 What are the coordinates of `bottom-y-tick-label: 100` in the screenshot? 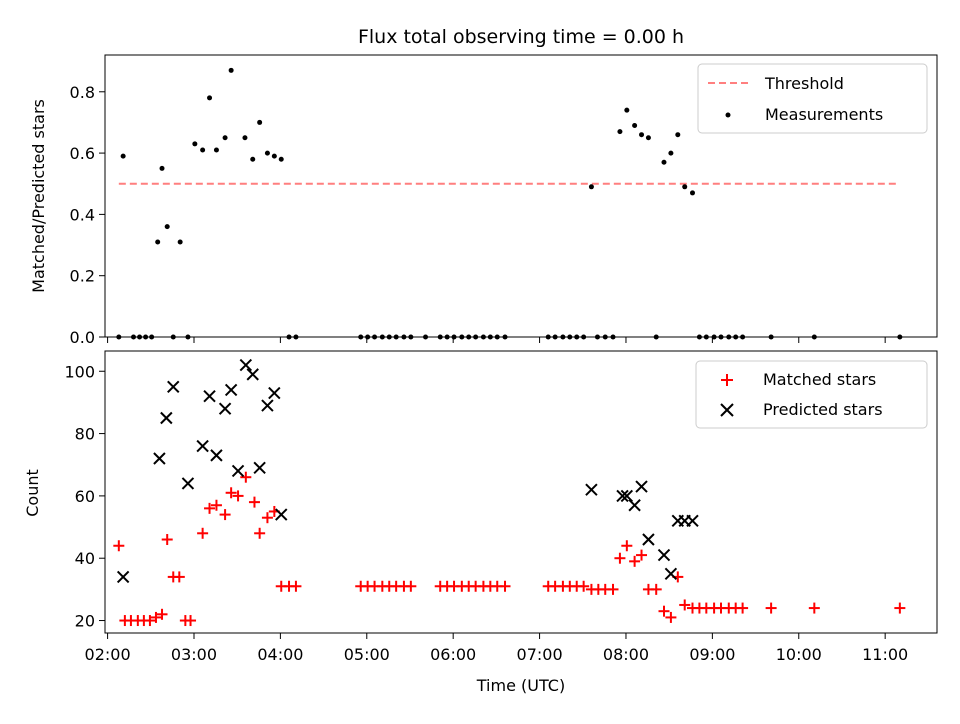 It's located at (79, 371).